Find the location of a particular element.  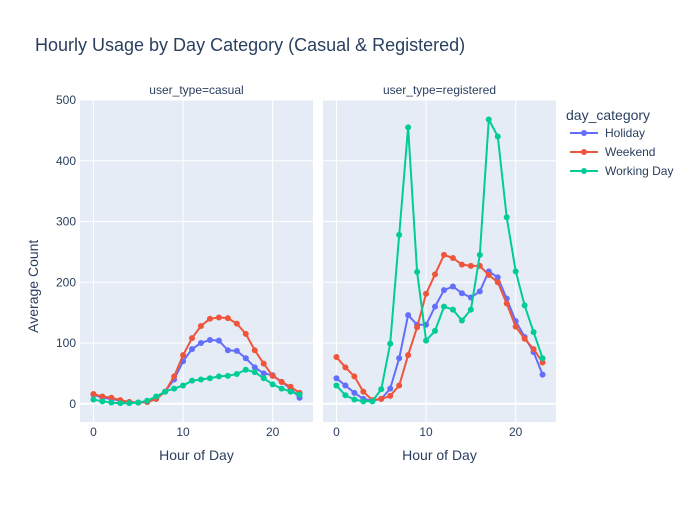

legend-item-weekend: Weekend is located at coordinates (612, 152).